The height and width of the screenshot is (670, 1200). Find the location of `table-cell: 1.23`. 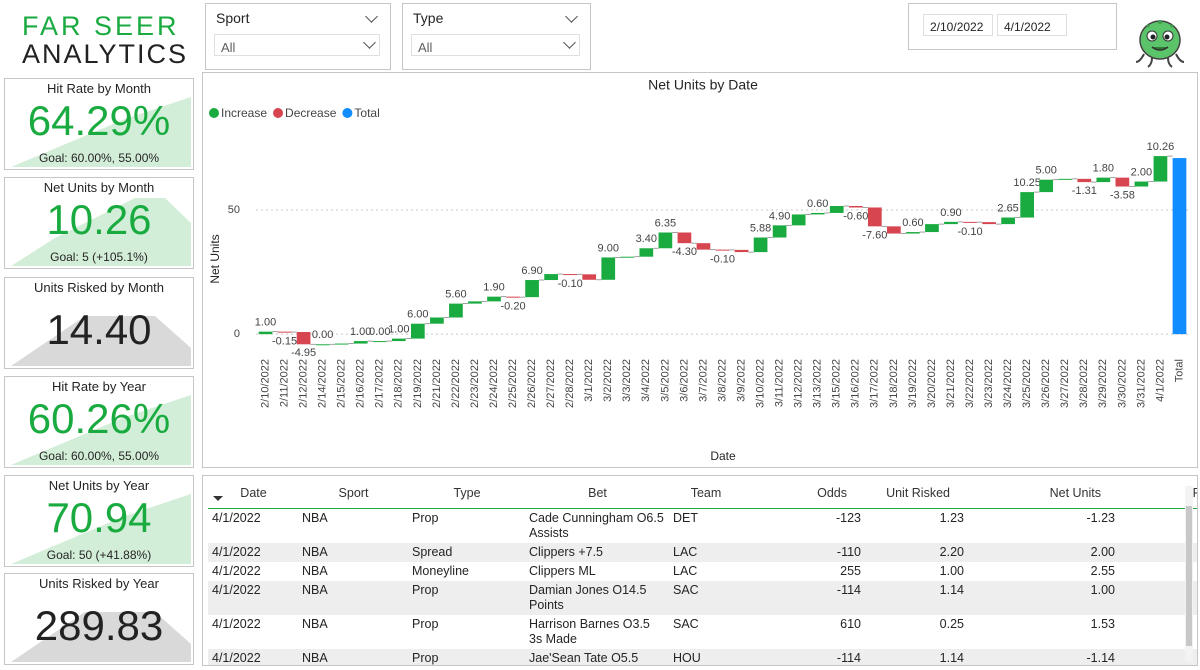

table-cell: 1.23 is located at coordinates (951, 518).